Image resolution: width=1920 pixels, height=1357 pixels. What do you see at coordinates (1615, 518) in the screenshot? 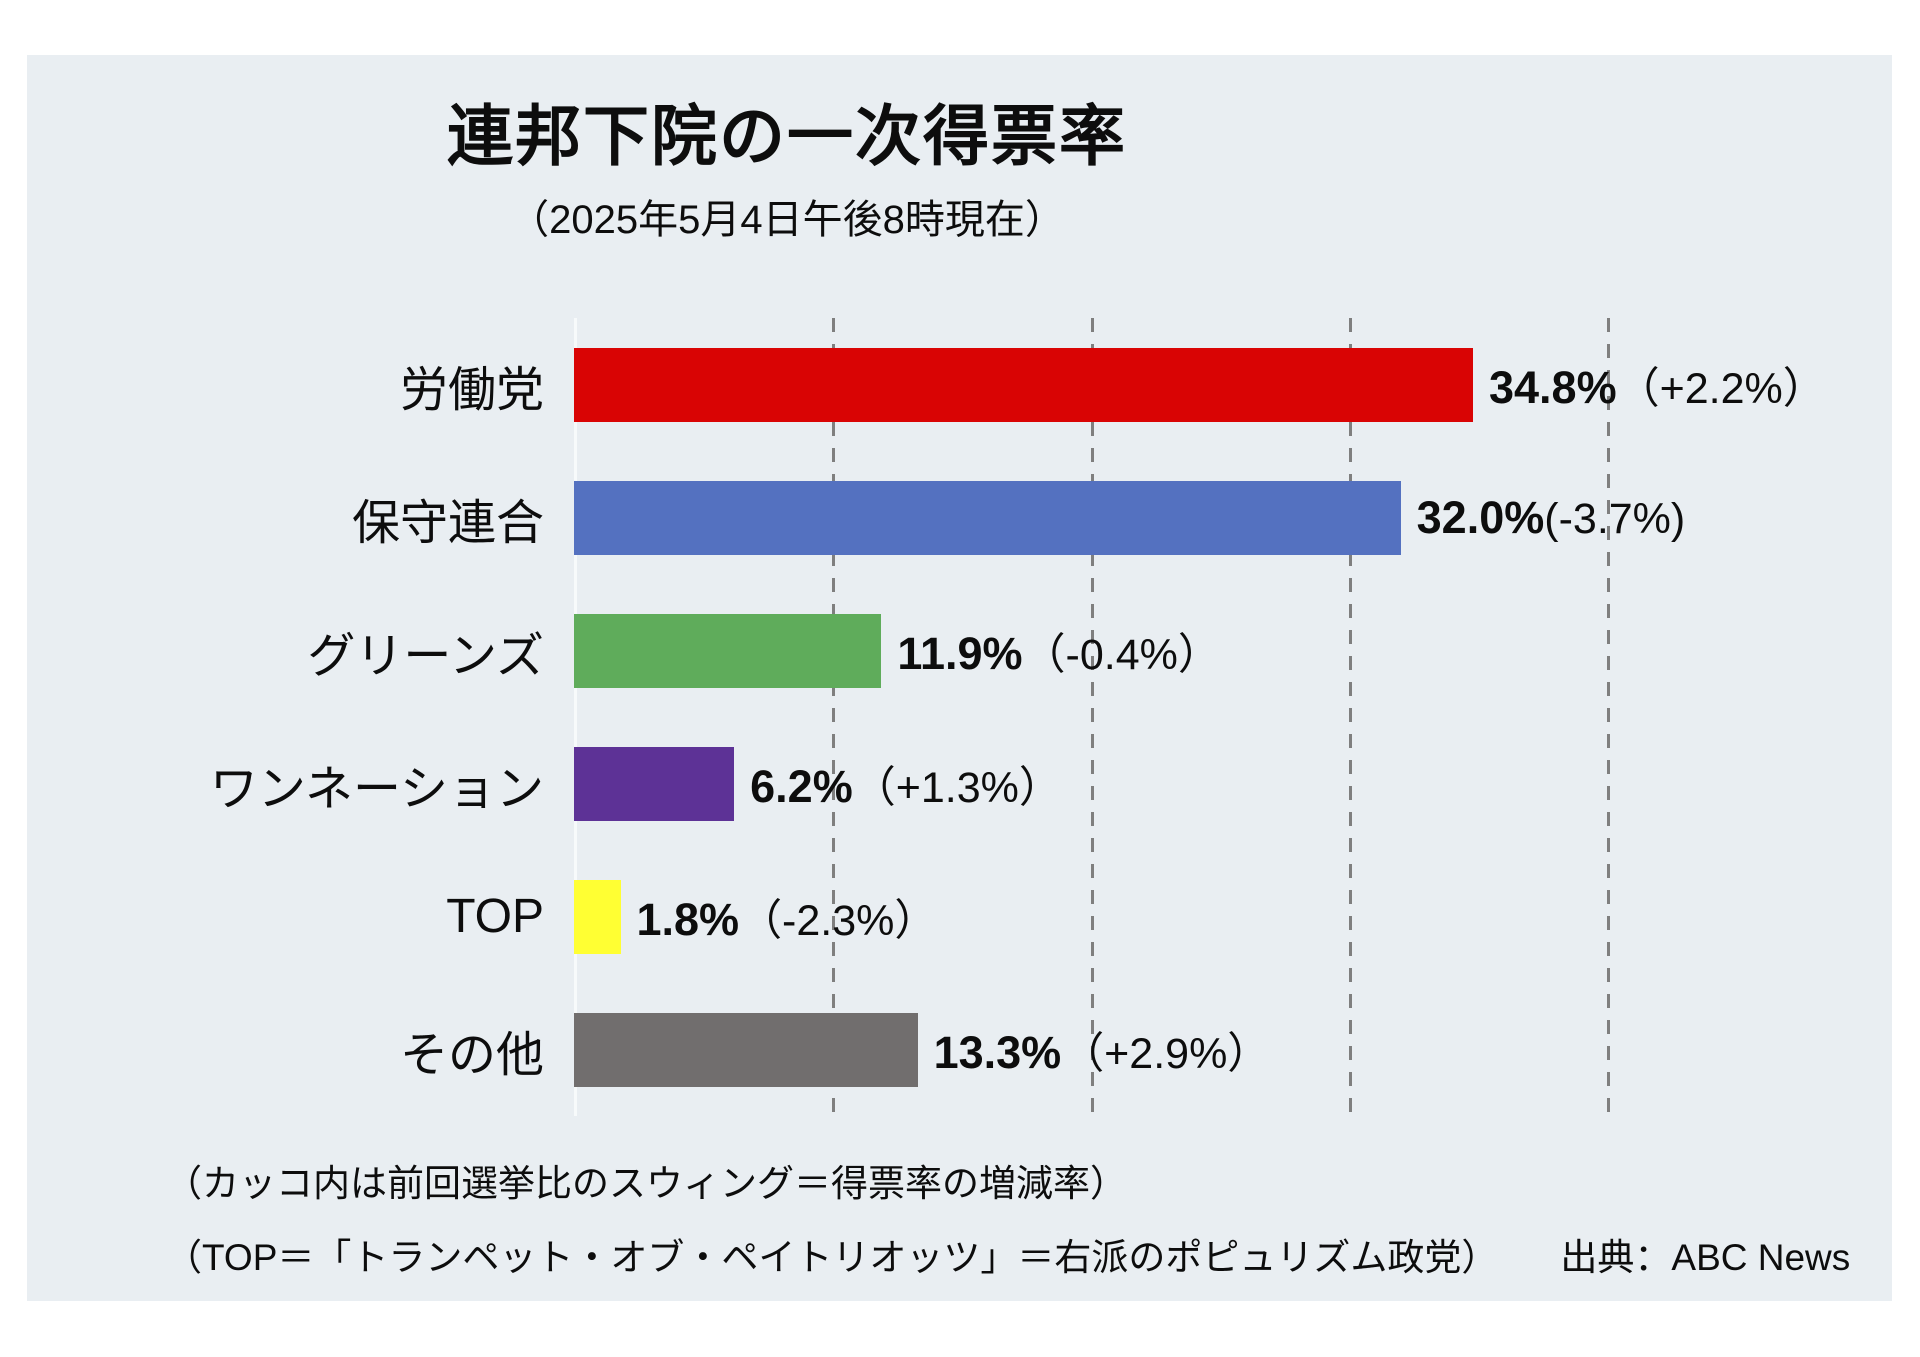
I see `swing-text: (-3.7%)` at bounding box center [1615, 518].